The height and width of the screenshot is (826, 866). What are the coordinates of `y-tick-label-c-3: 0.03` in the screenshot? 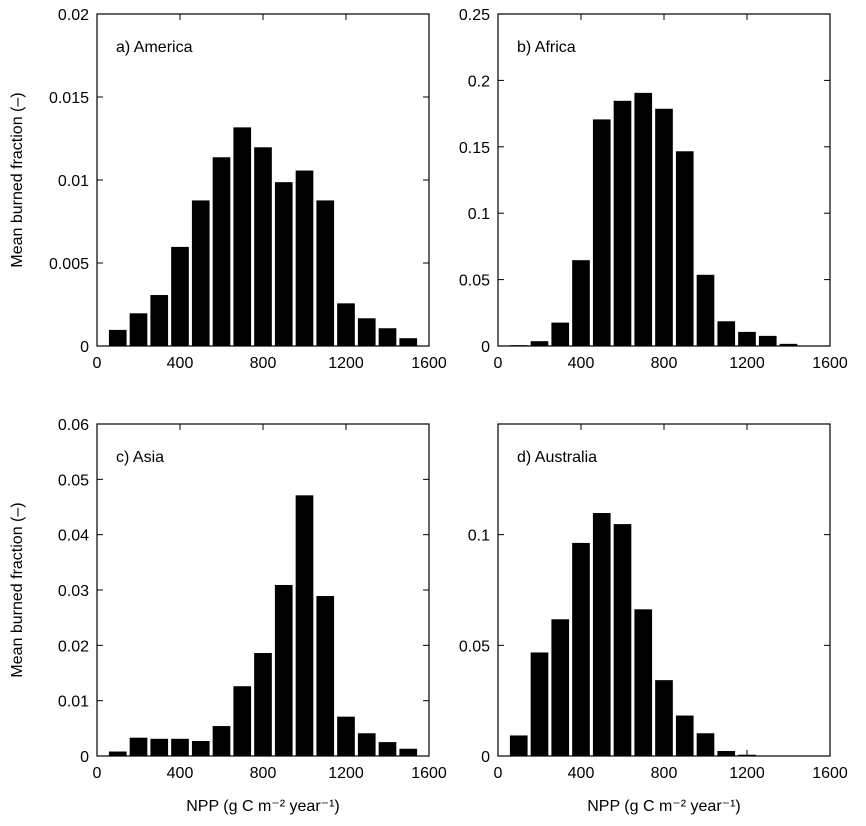 It's located at (73, 591).